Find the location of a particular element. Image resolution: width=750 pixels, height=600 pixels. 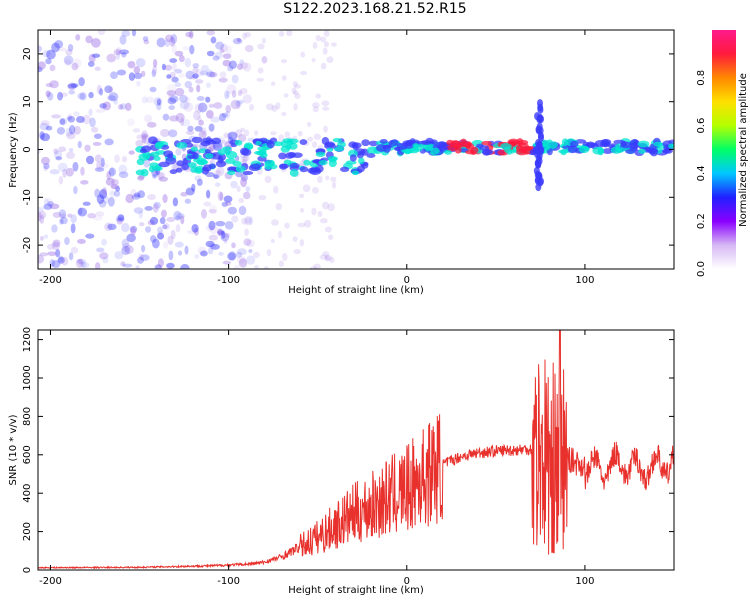

x-tick-label: -100 is located at coordinates (228, 280).